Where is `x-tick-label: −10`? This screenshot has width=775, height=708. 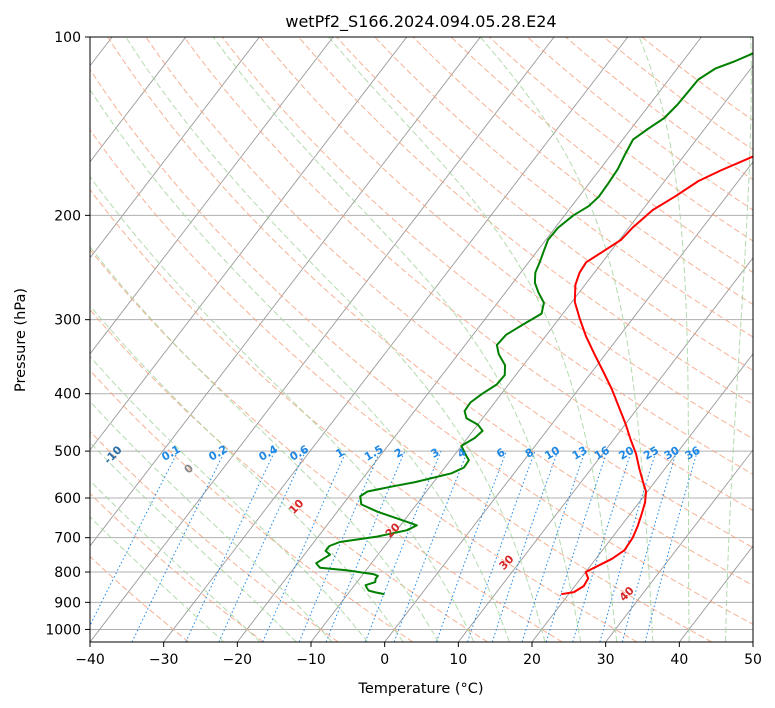
x-tick-label: −10 is located at coordinates (311, 660).